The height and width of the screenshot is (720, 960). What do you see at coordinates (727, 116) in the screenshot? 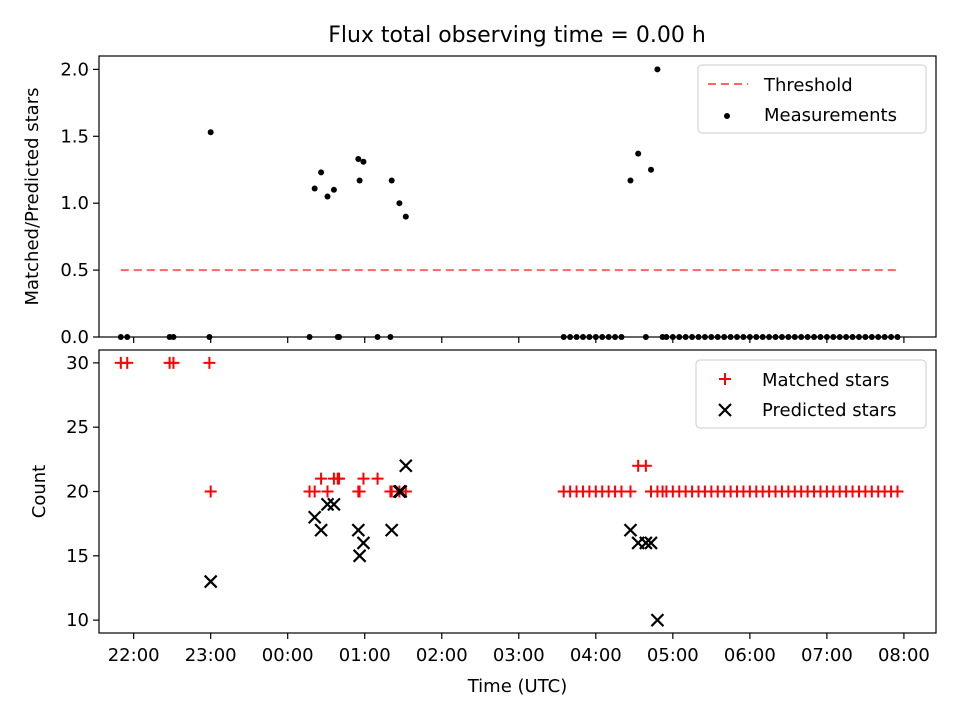
I see `legend-measurements-swatch` at bounding box center [727, 116].